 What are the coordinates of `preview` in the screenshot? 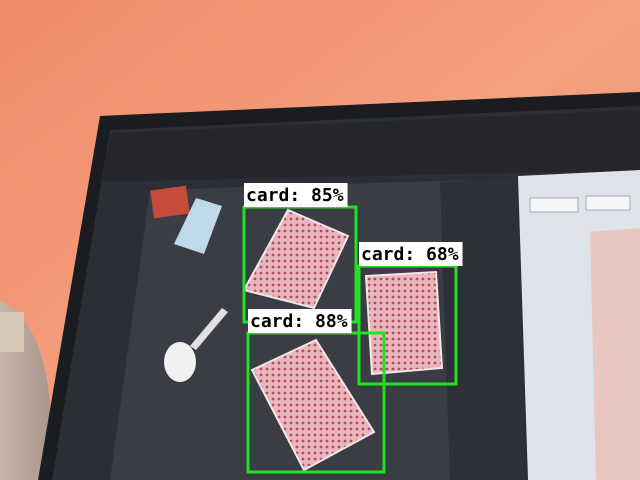 It's located at (615, 354).